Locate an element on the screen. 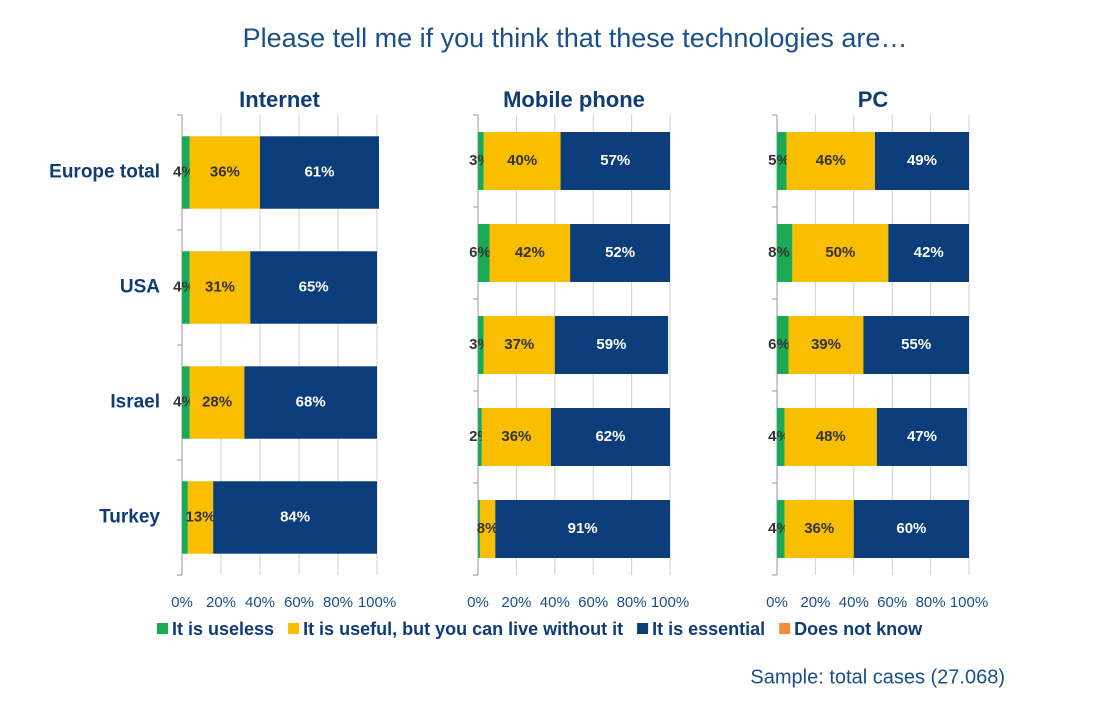  category-label: Israel is located at coordinates (135, 402).